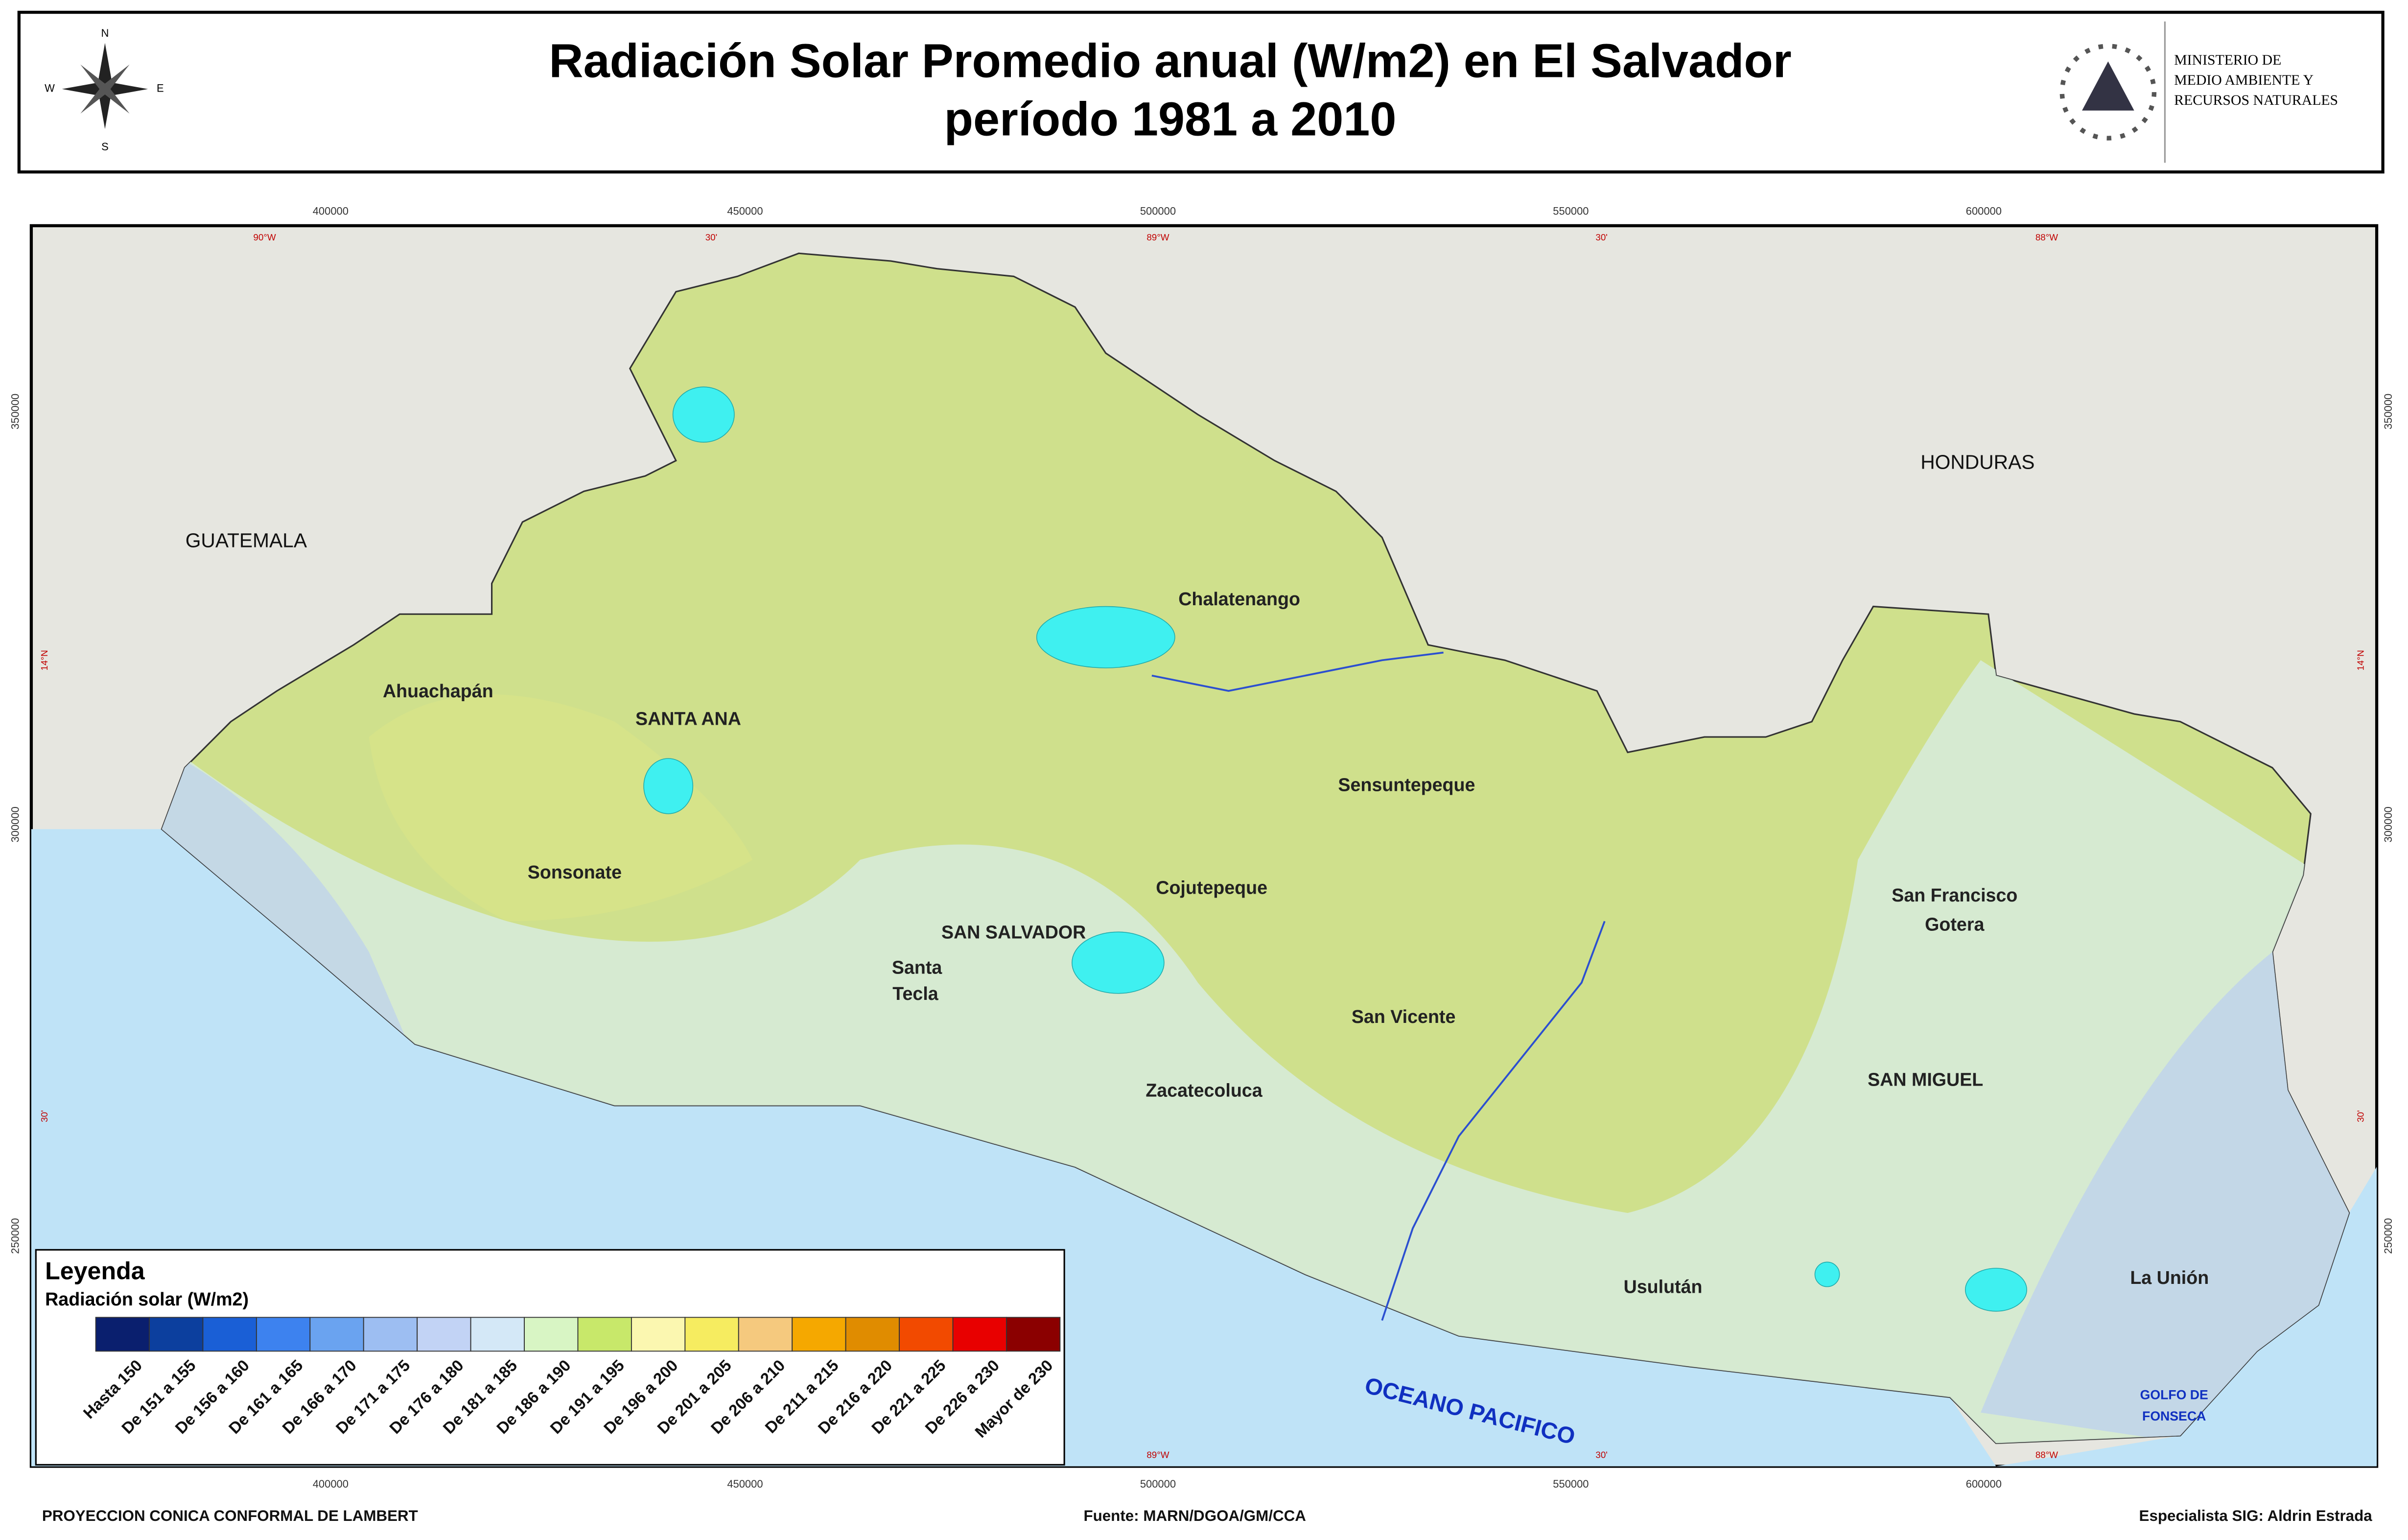 The image size is (2408, 1540). What do you see at coordinates (561, 808) in the screenshot?
I see `zone-core` at bounding box center [561, 808].